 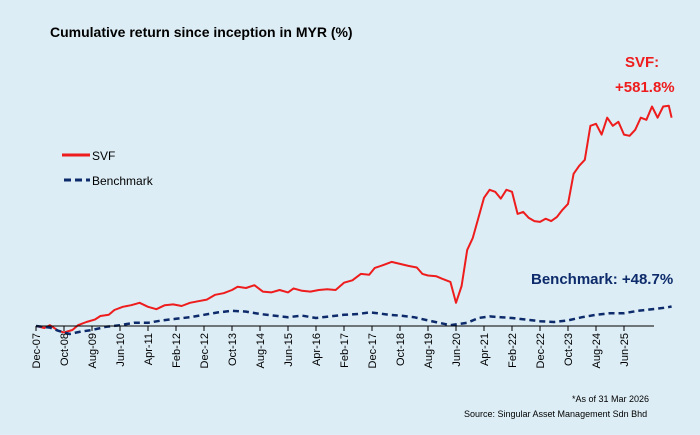 I want to click on x-tick-label: Aug-14, so click(x=261, y=350).